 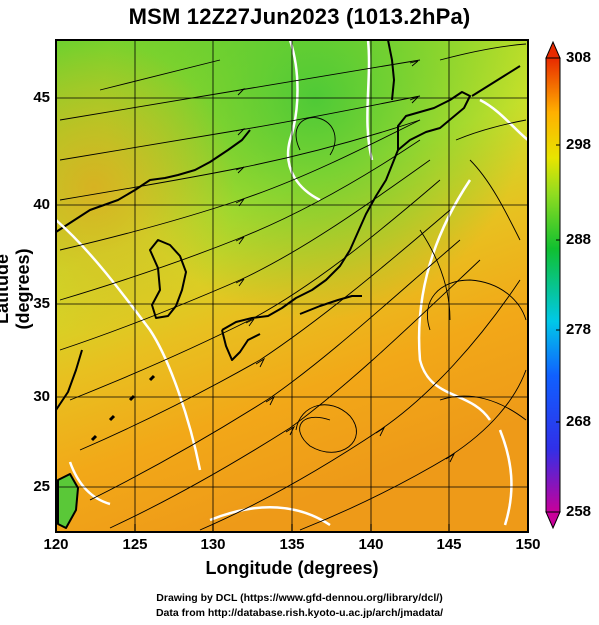 What do you see at coordinates (213, 544) in the screenshot?
I see `x-tick-label: 130` at bounding box center [213, 544].